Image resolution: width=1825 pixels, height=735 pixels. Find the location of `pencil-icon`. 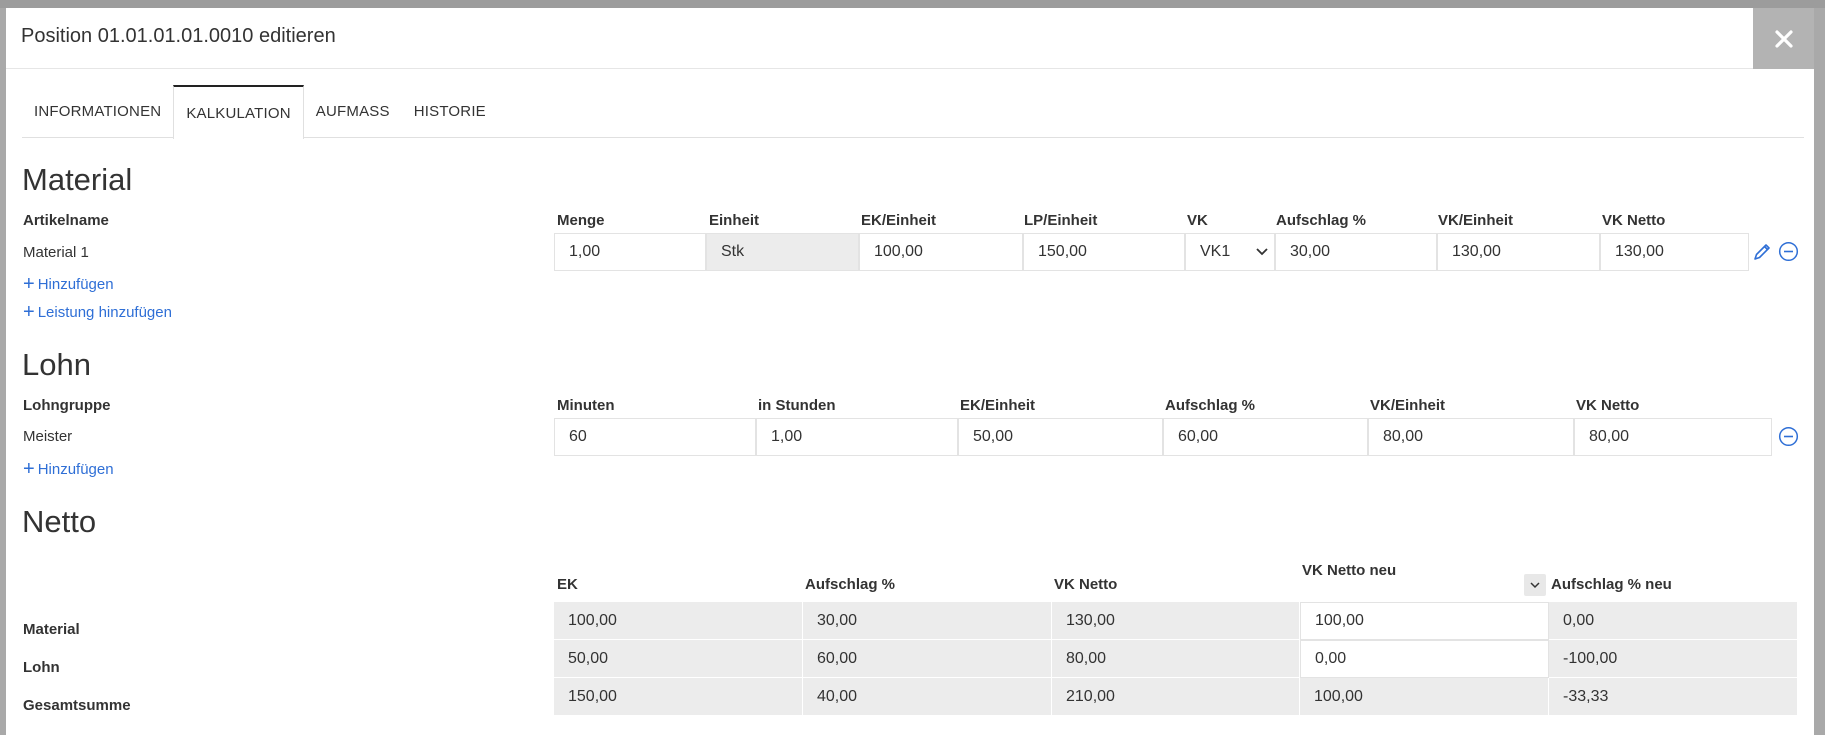

pencil-icon is located at coordinates (1762, 252).